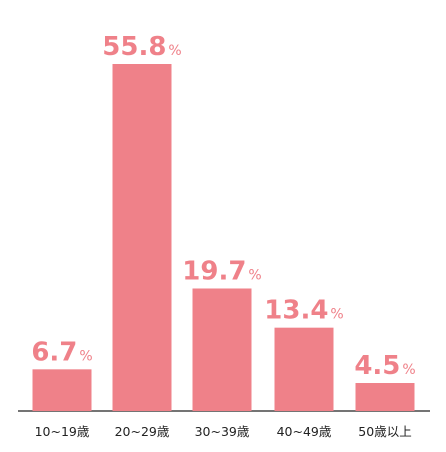 The height and width of the screenshot is (452, 446). Describe the element at coordinates (304, 431) in the screenshot. I see `category-label-4: 40~49歳` at that location.